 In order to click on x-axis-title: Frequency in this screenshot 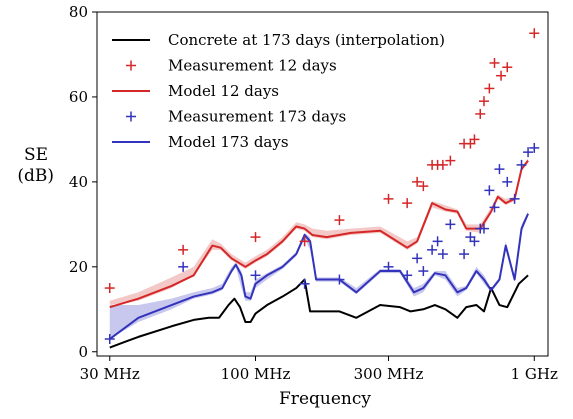, I will do `click(325, 399)`.